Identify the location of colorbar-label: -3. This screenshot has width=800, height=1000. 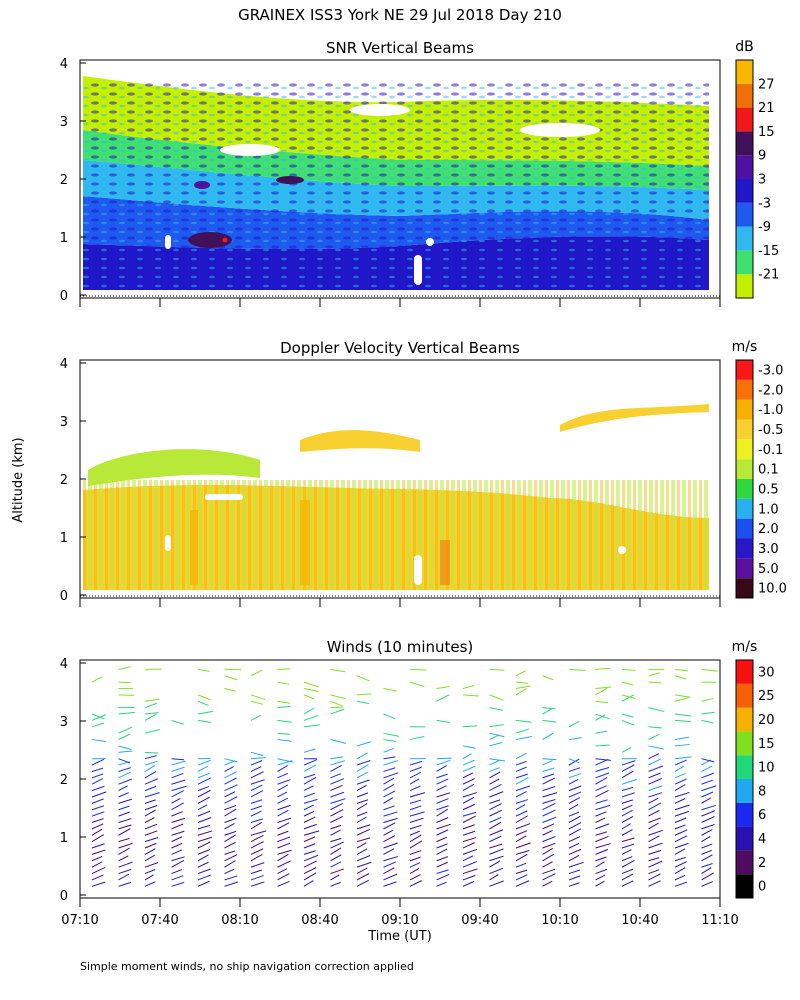
(764, 203).